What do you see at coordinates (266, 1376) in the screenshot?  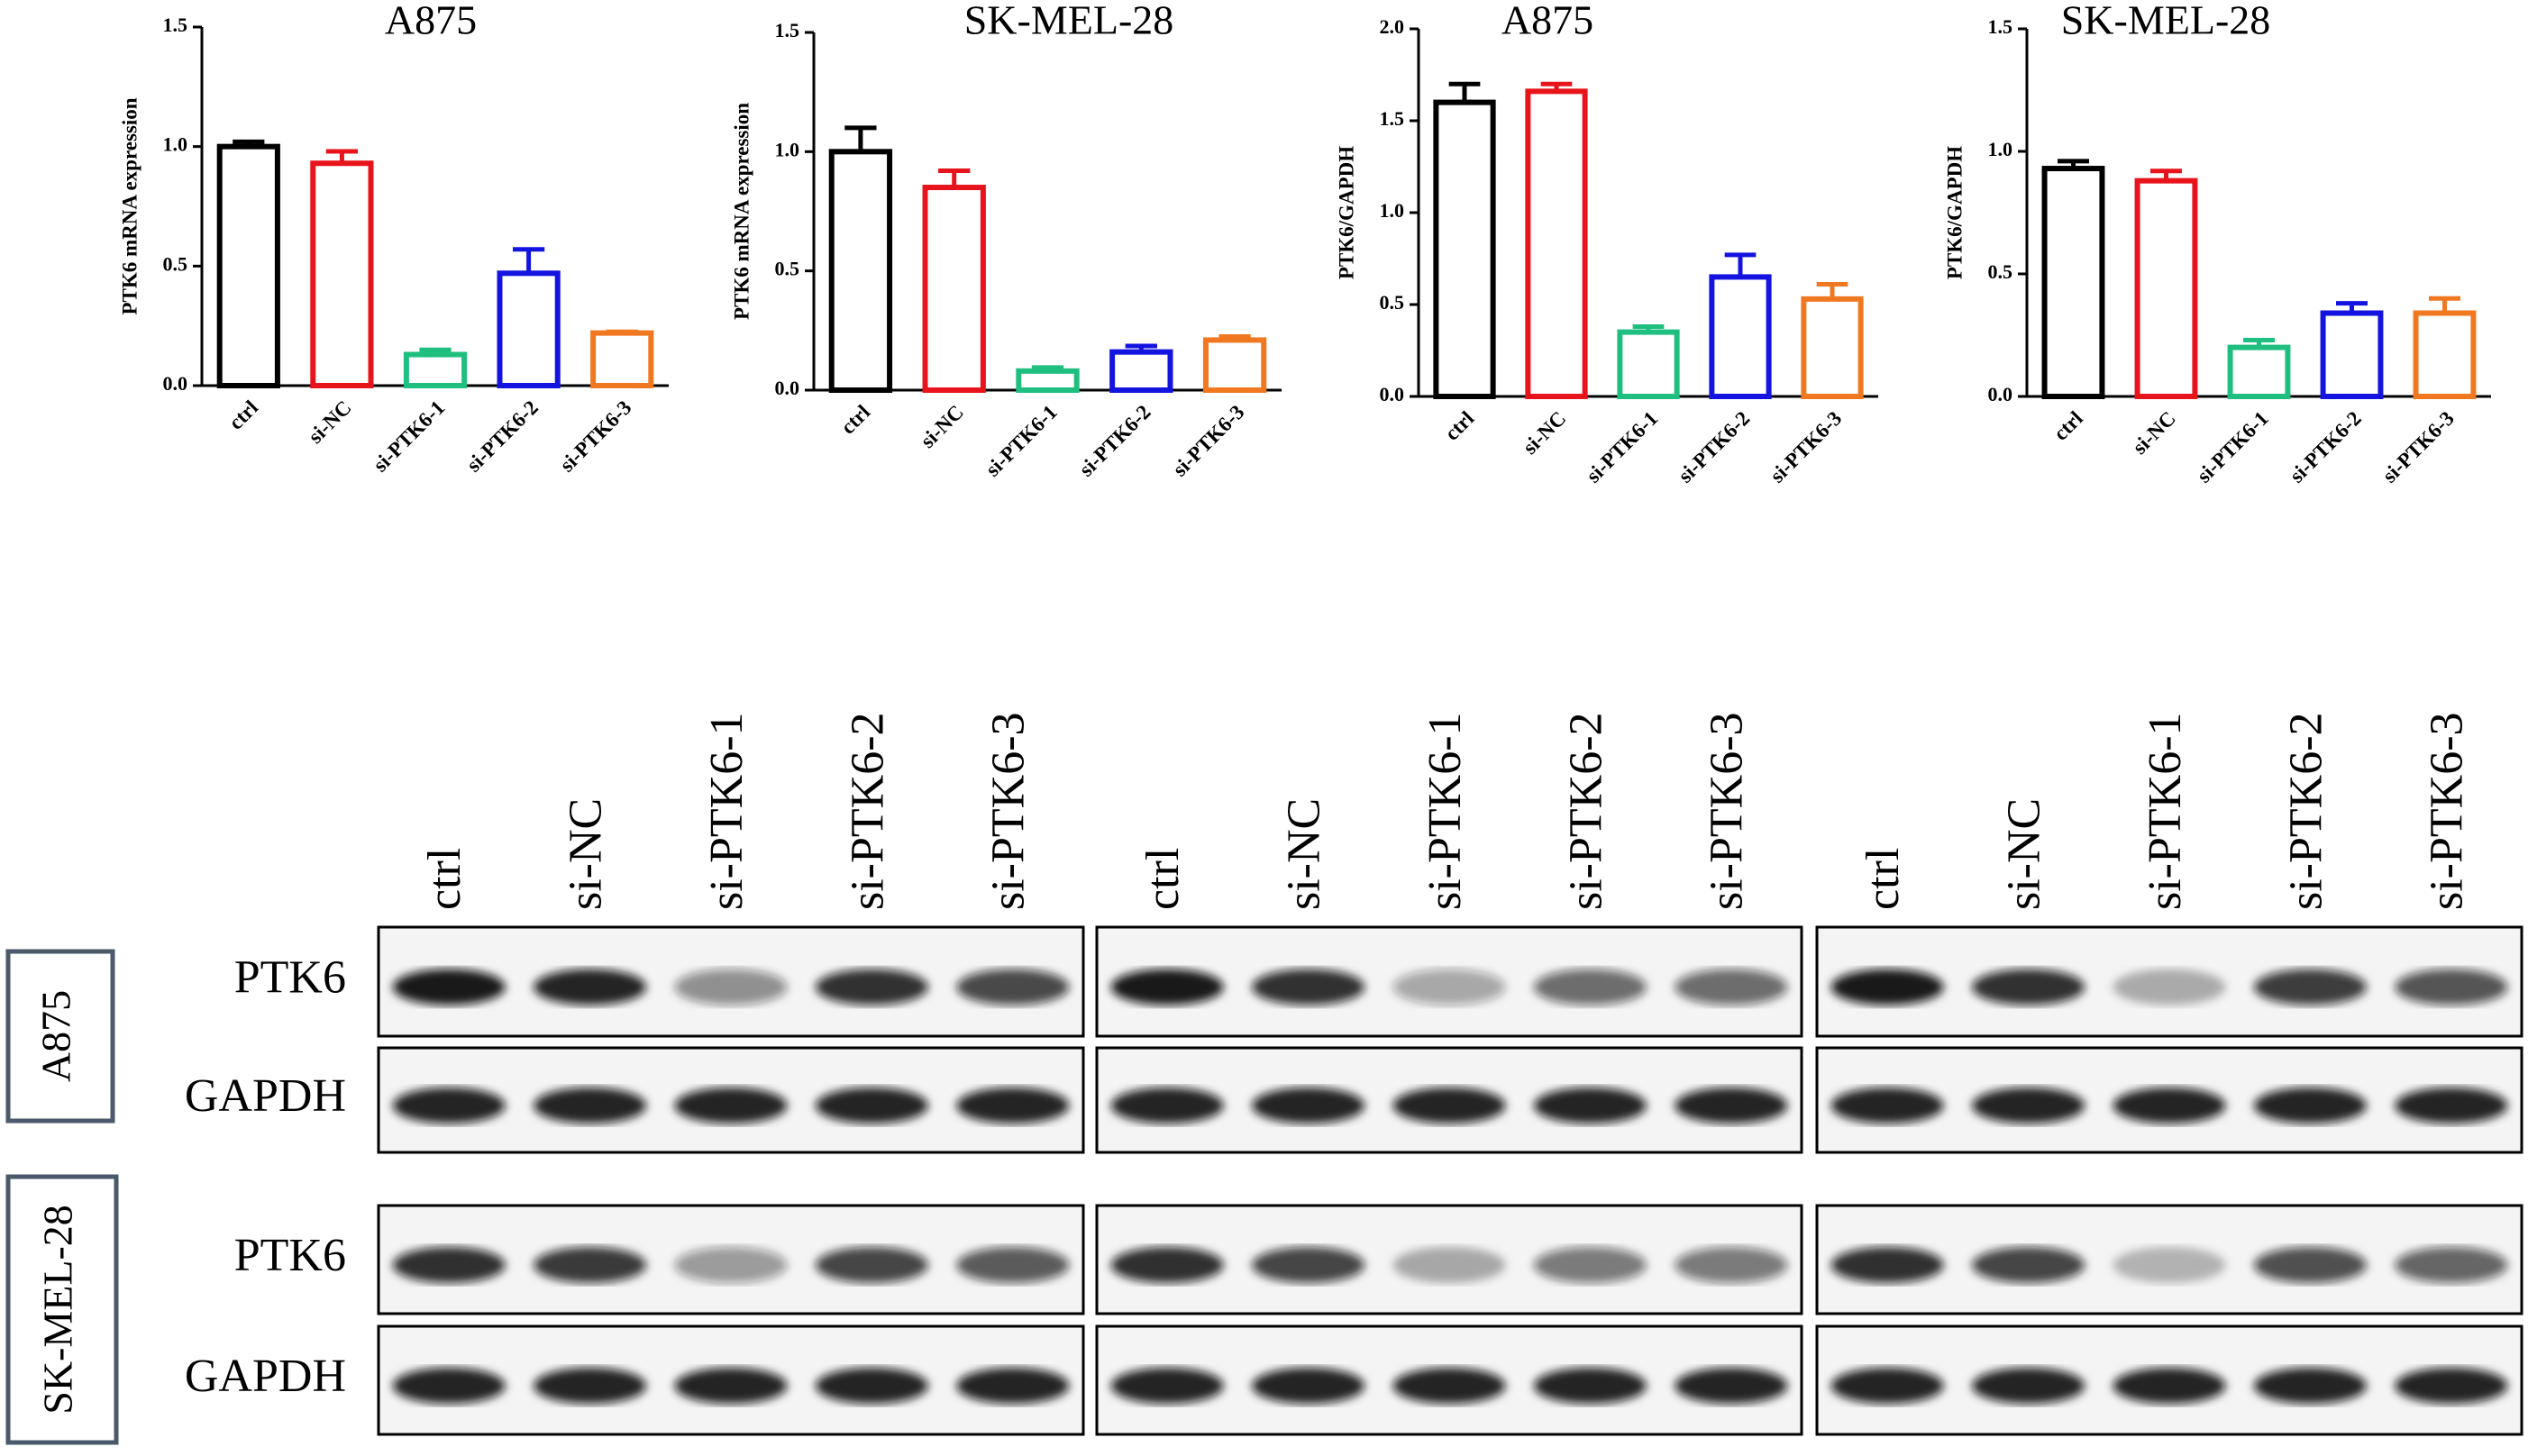 I see `protein-label: GAPDH` at bounding box center [266, 1376].